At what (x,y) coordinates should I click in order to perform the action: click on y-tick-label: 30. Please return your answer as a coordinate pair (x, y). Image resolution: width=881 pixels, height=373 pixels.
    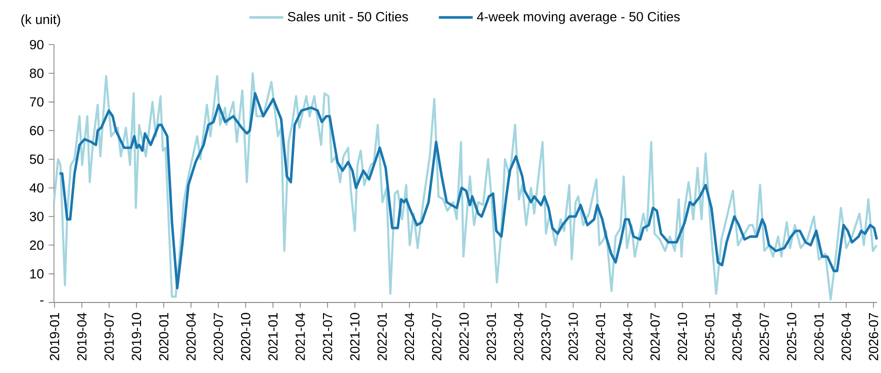
    Looking at the image, I should click on (37, 217).